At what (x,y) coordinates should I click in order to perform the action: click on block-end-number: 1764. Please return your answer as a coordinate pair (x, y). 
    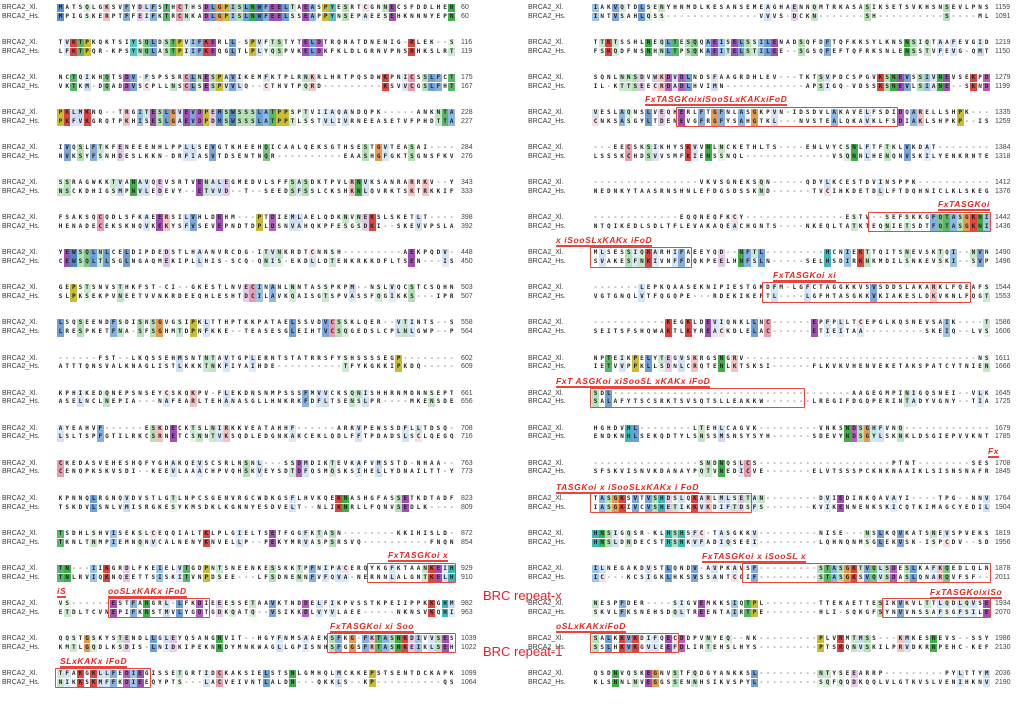
    Looking at the image, I should click on (1003, 498).